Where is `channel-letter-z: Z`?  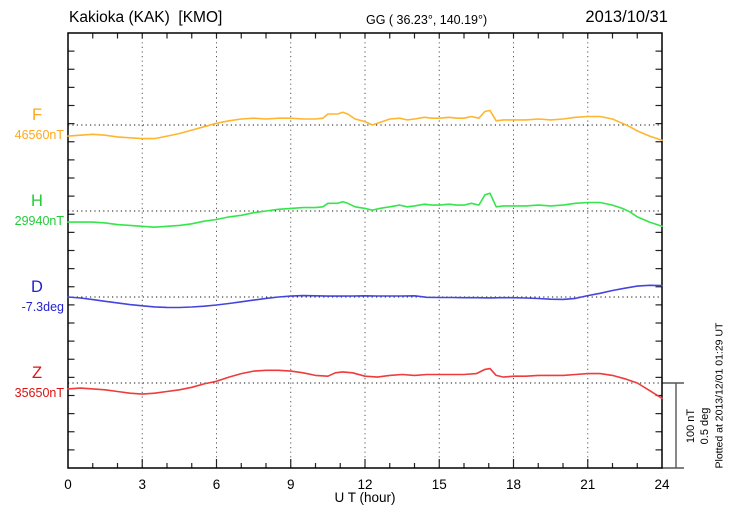
channel-letter-z: Z is located at coordinates (37, 373).